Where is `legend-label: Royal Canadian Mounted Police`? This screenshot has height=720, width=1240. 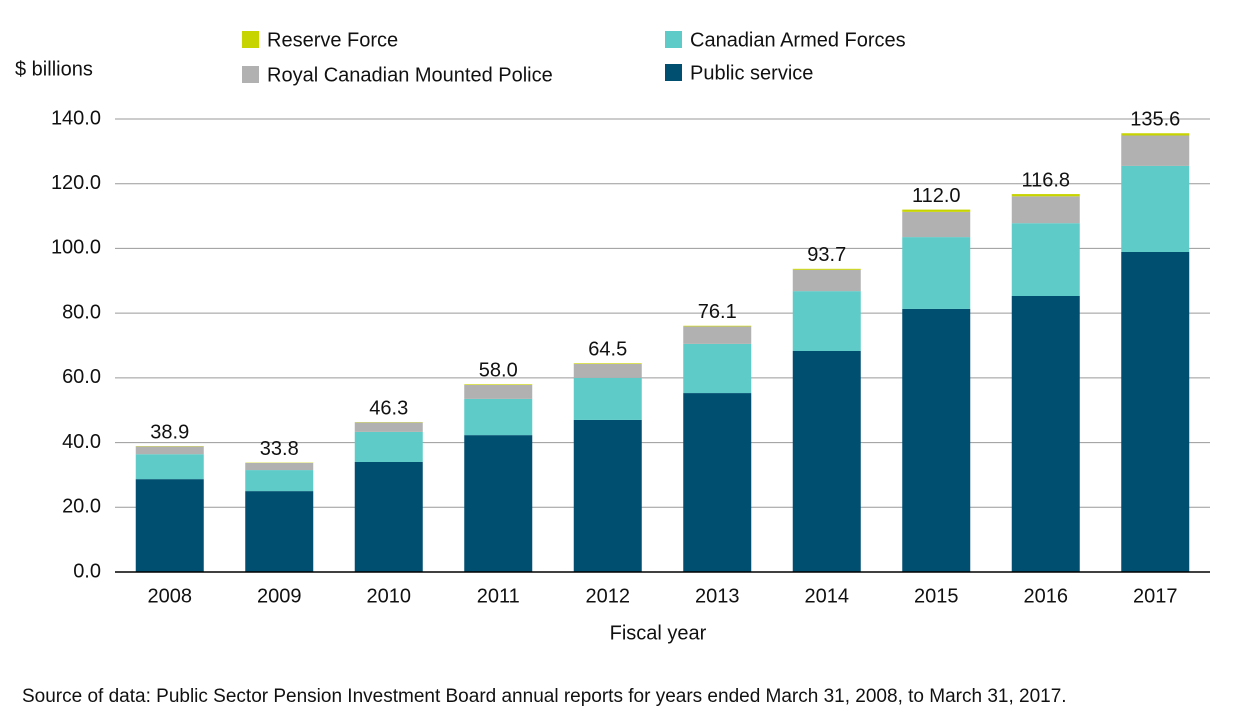 legend-label: Royal Canadian Mounted Police is located at coordinates (410, 75).